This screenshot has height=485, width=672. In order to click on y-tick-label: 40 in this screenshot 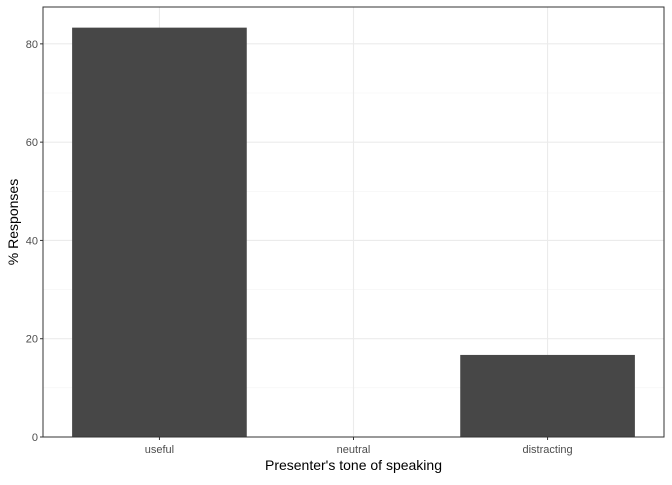, I will do `click(32, 241)`.